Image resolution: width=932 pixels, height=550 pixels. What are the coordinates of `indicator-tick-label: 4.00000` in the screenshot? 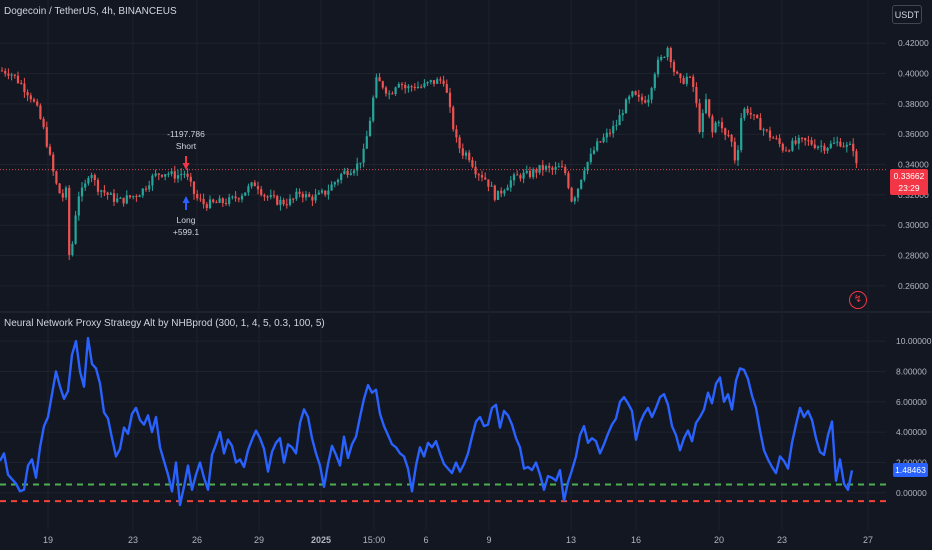 It's located at (911, 432).